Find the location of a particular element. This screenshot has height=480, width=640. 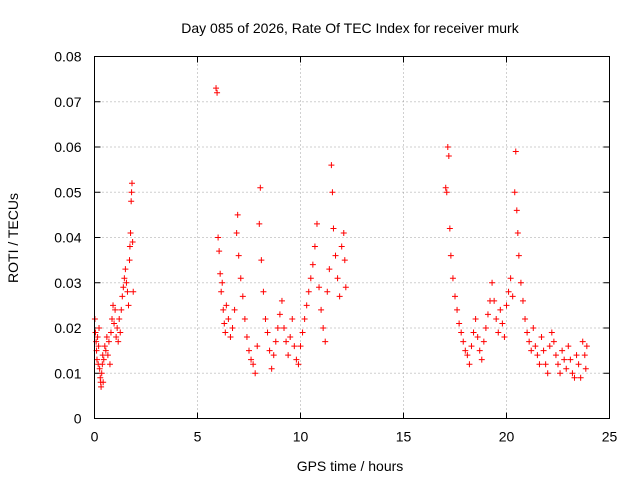

x-tick-label: 25 is located at coordinates (610, 437).